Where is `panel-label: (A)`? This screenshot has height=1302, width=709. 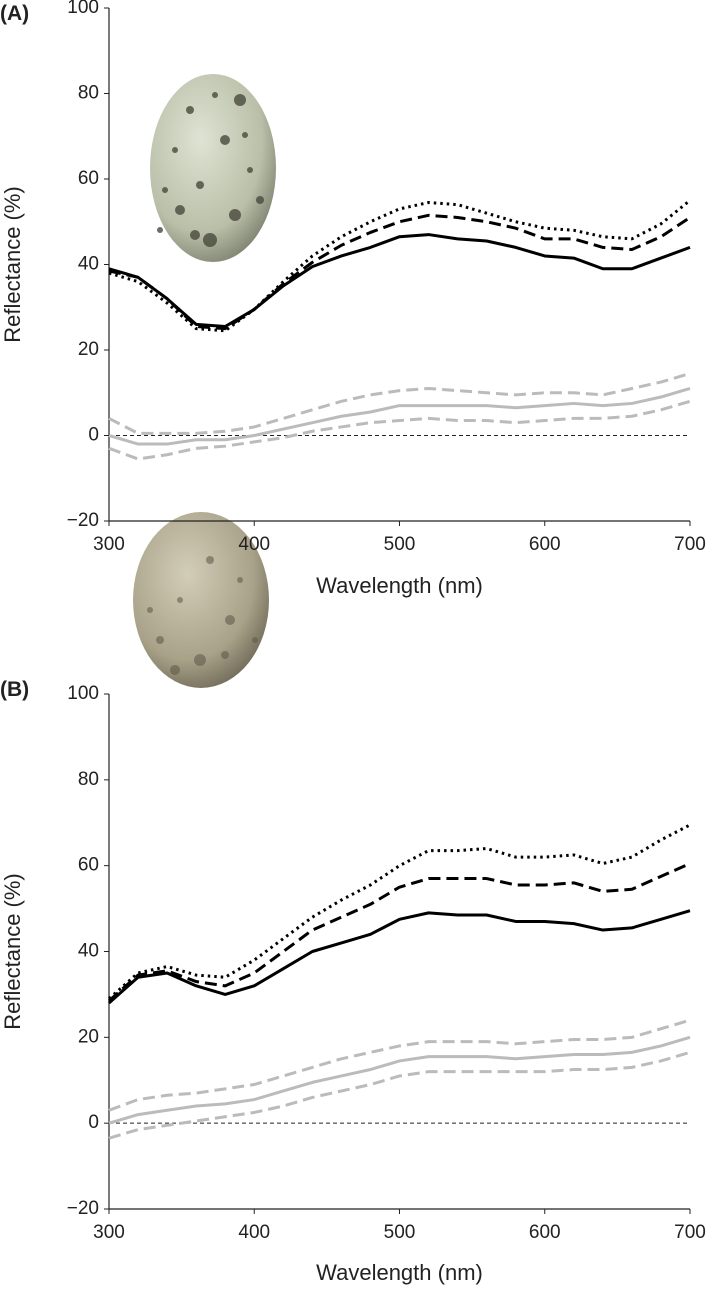 panel-label: (A) is located at coordinates (14, 13).